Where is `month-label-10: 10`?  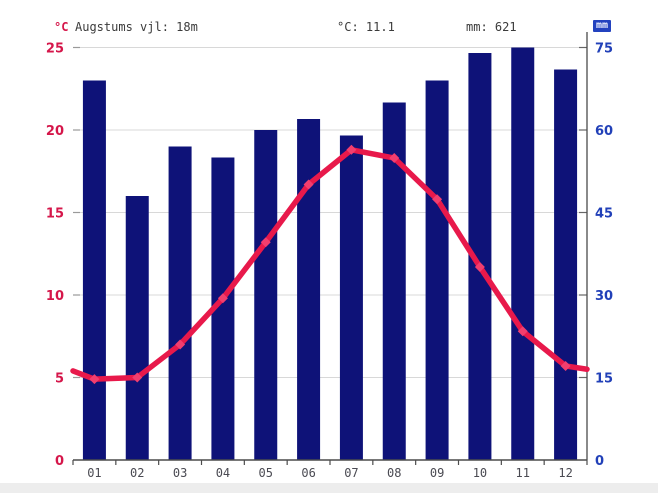 month-label-10: 10 is located at coordinates (480, 473).